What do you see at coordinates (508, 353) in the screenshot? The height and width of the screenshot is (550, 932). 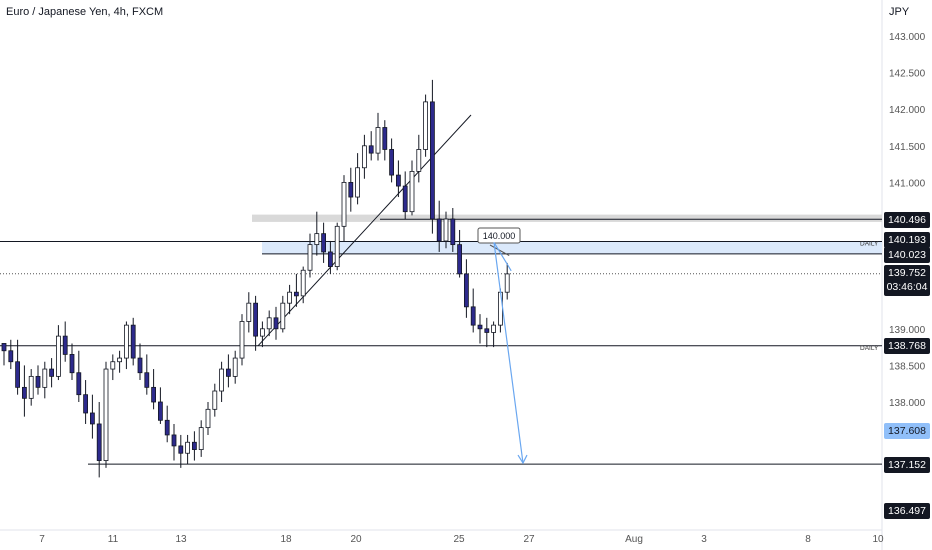 I see `projection-arrow` at bounding box center [508, 353].